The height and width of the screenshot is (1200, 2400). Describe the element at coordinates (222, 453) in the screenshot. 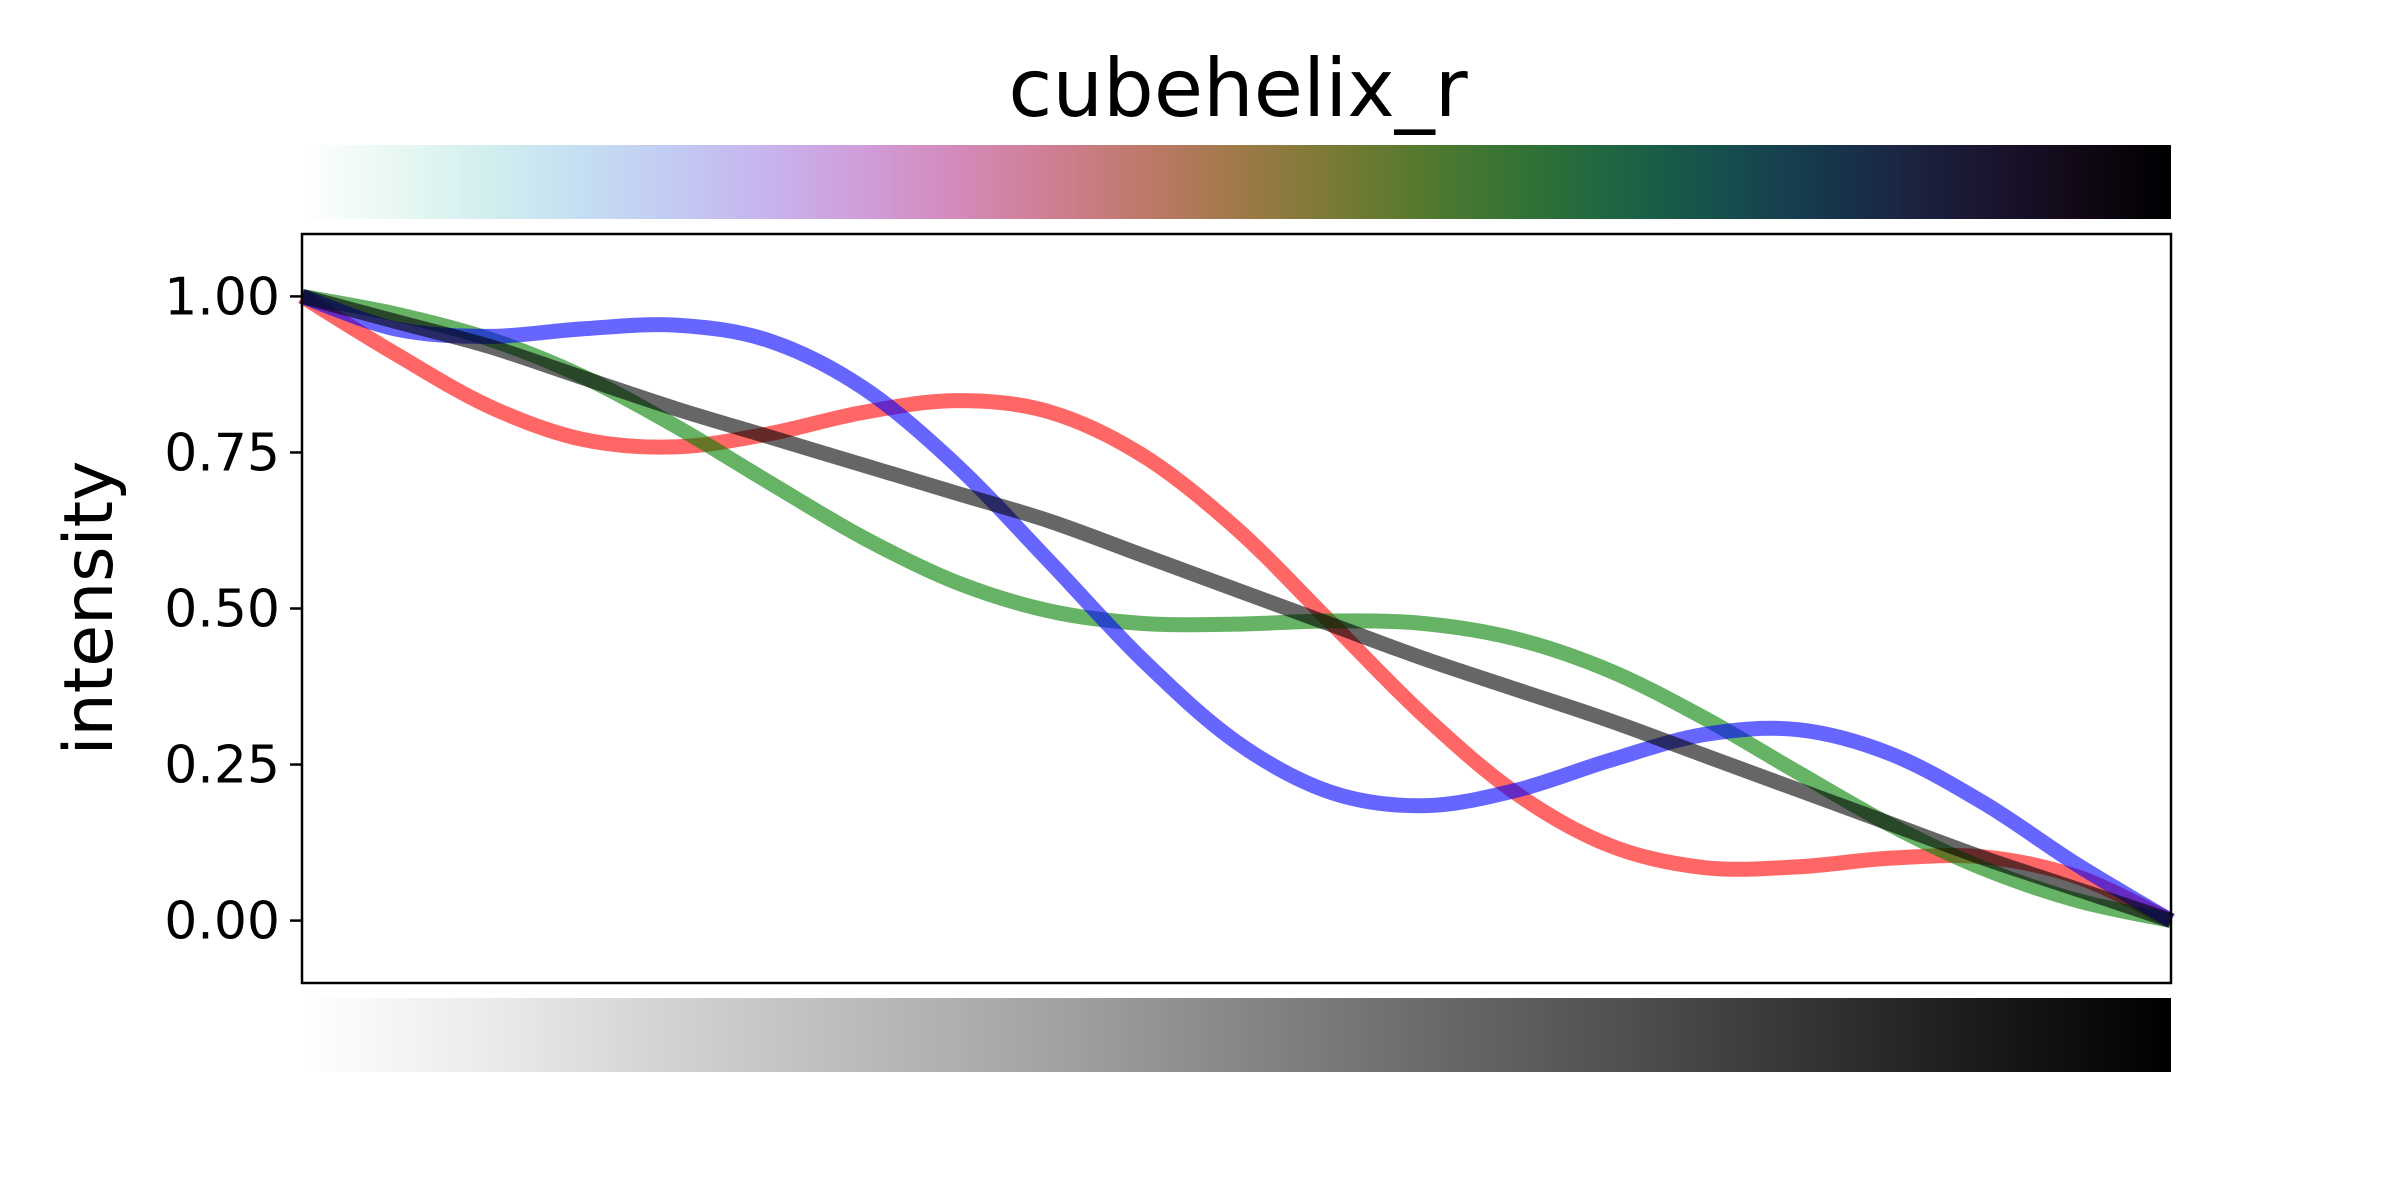

I see `y-tick-label: 0.75` at that location.